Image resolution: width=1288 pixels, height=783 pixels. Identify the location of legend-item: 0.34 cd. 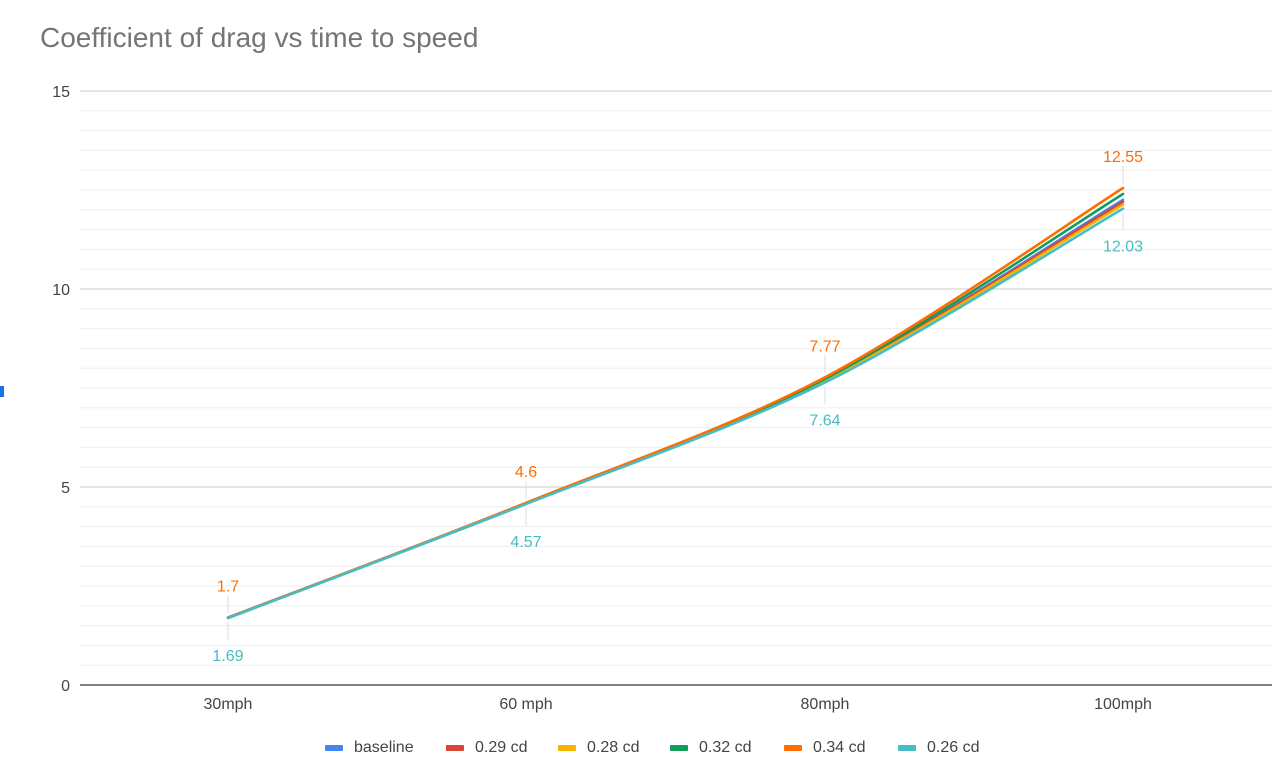
(824, 748).